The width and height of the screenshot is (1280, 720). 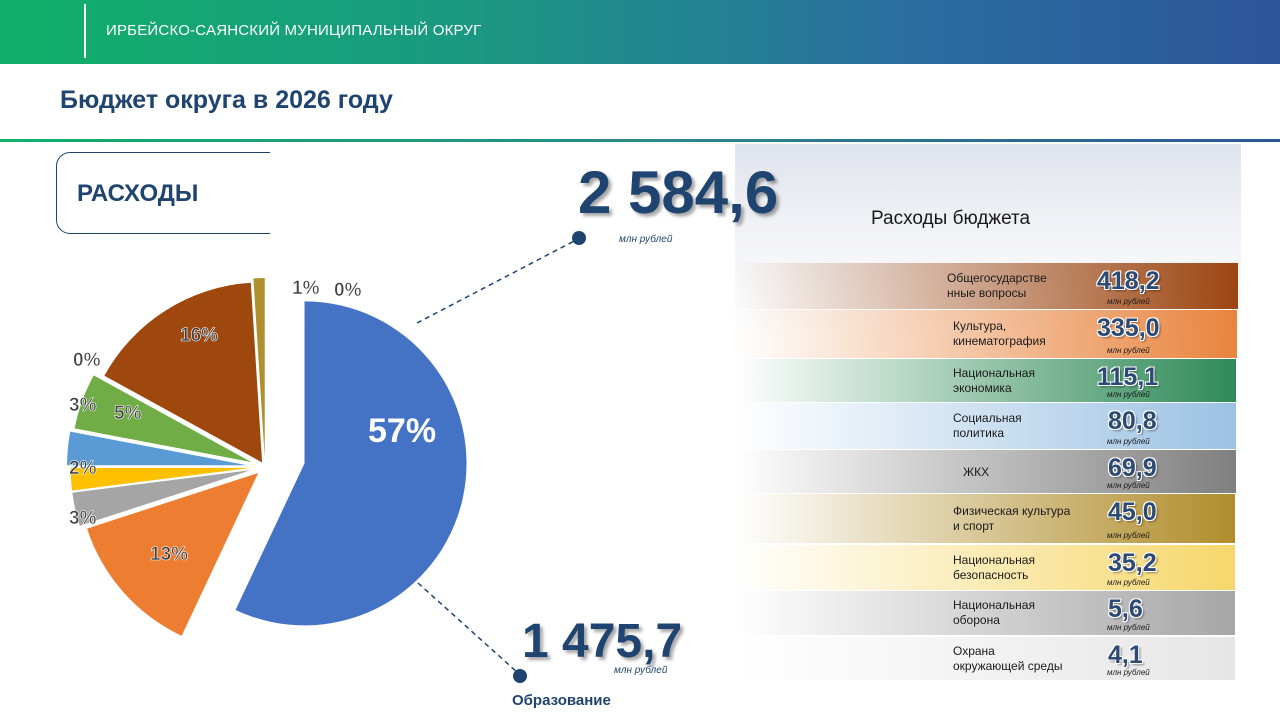 What do you see at coordinates (1132, 421) in the screenshot?
I see `expense-value: 80,8` at bounding box center [1132, 421].